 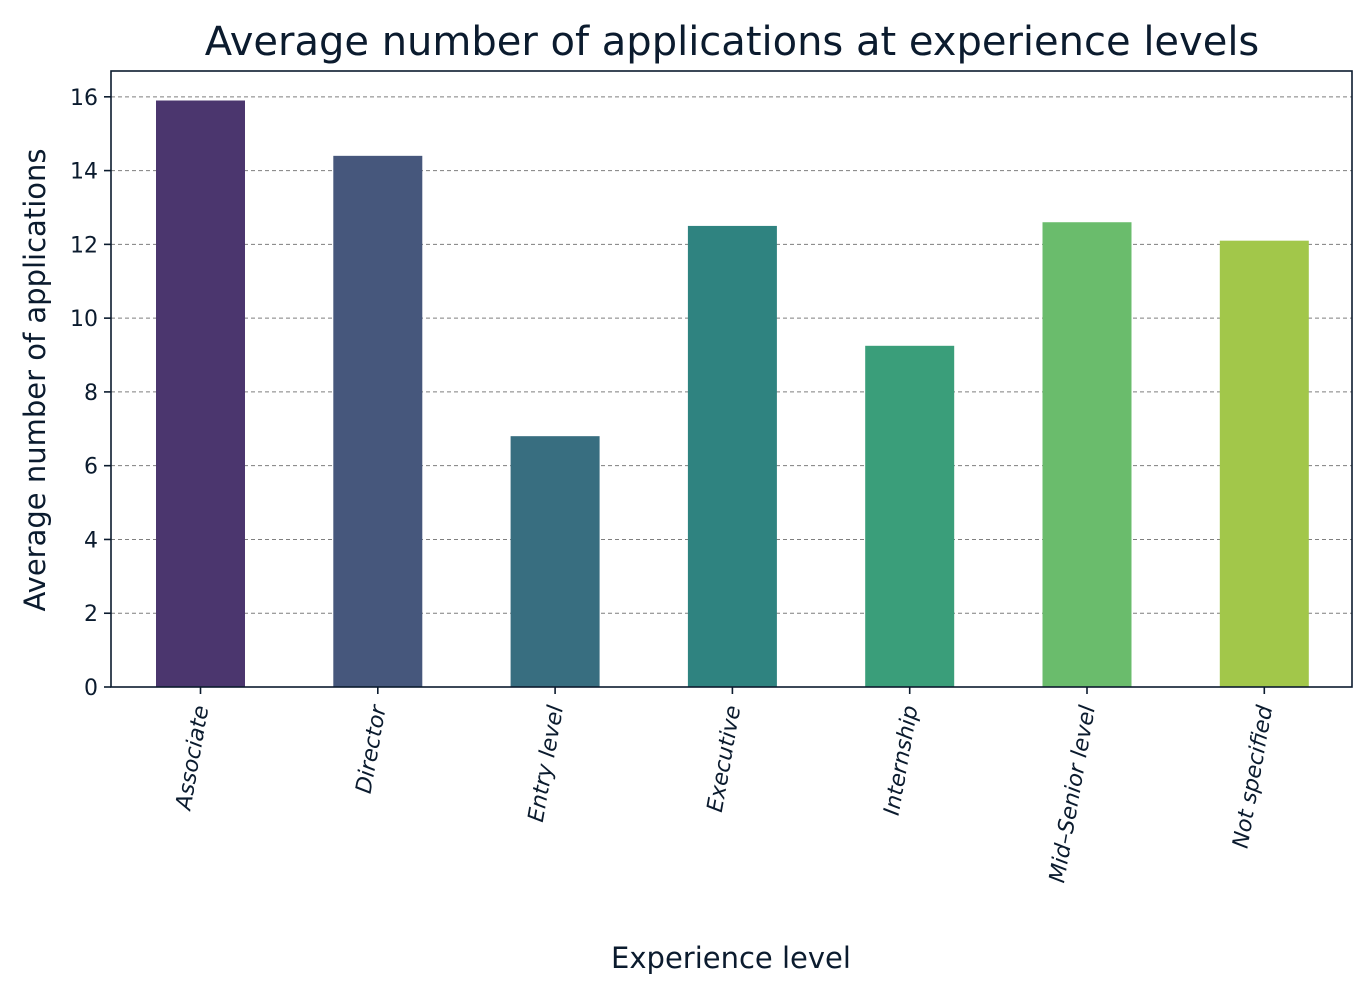 What do you see at coordinates (35, 380) in the screenshot?
I see `y-axis-label: Average number of applications` at bounding box center [35, 380].